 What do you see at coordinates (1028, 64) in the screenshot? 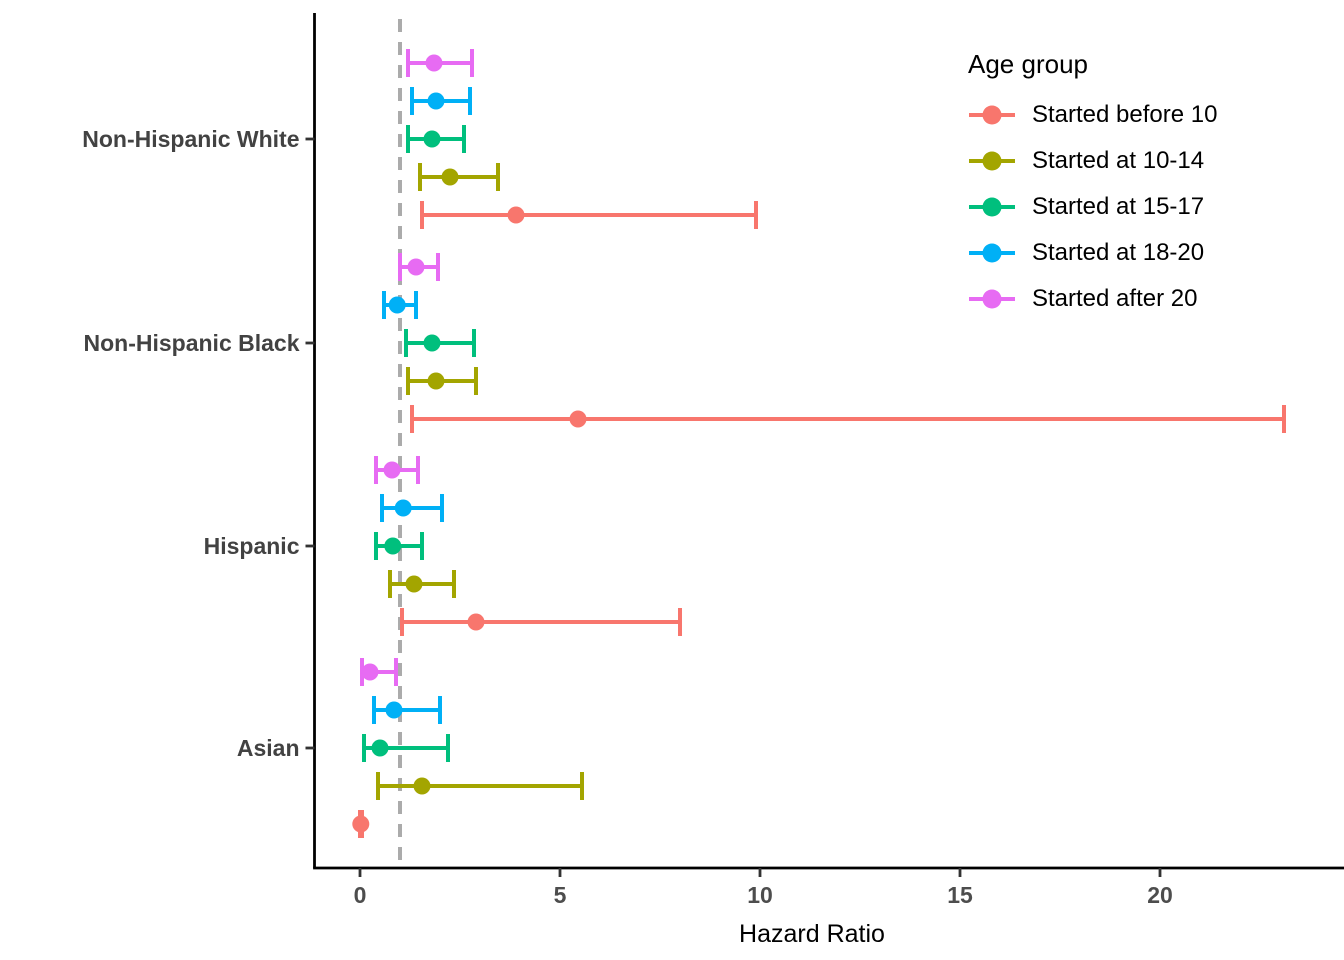
I see `legend-title: Age group` at bounding box center [1028, 64].